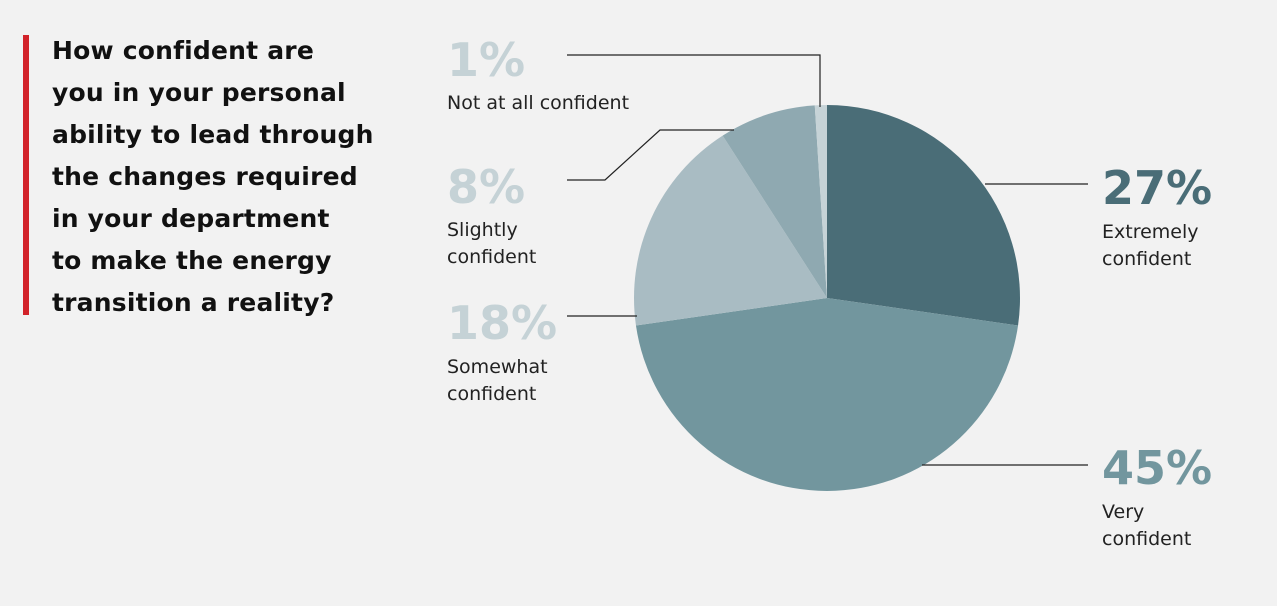 Image resolution: width=1277 pixels, height=606 pixels. I want to click on percent-label-slightly: 8%, so click(486, 187).